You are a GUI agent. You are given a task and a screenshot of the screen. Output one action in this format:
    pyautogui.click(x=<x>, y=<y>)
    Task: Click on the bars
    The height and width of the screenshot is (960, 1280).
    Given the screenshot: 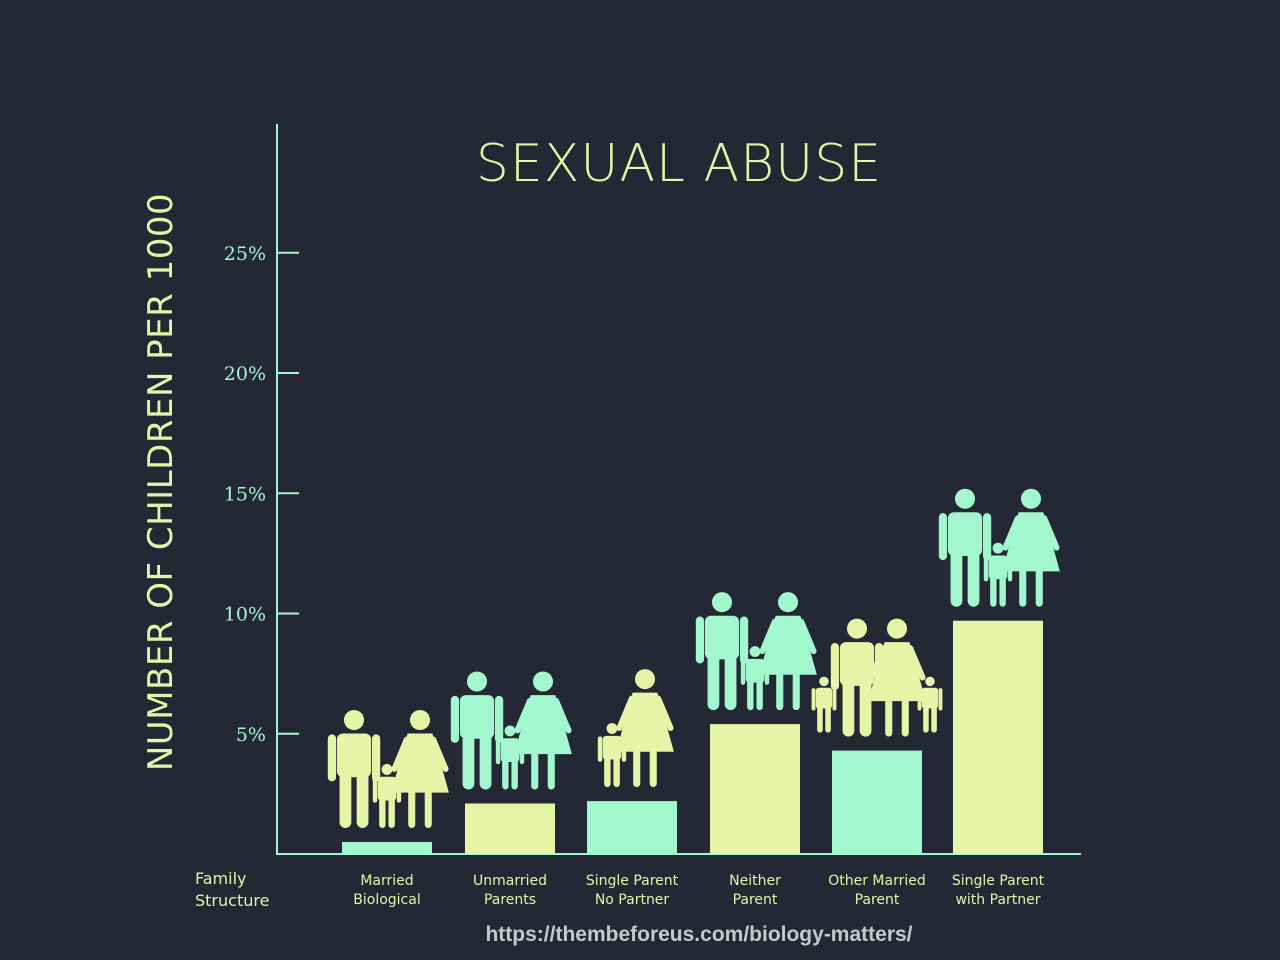 What is the action you would take?
    pyautogui.click(x=692, y=737)
    